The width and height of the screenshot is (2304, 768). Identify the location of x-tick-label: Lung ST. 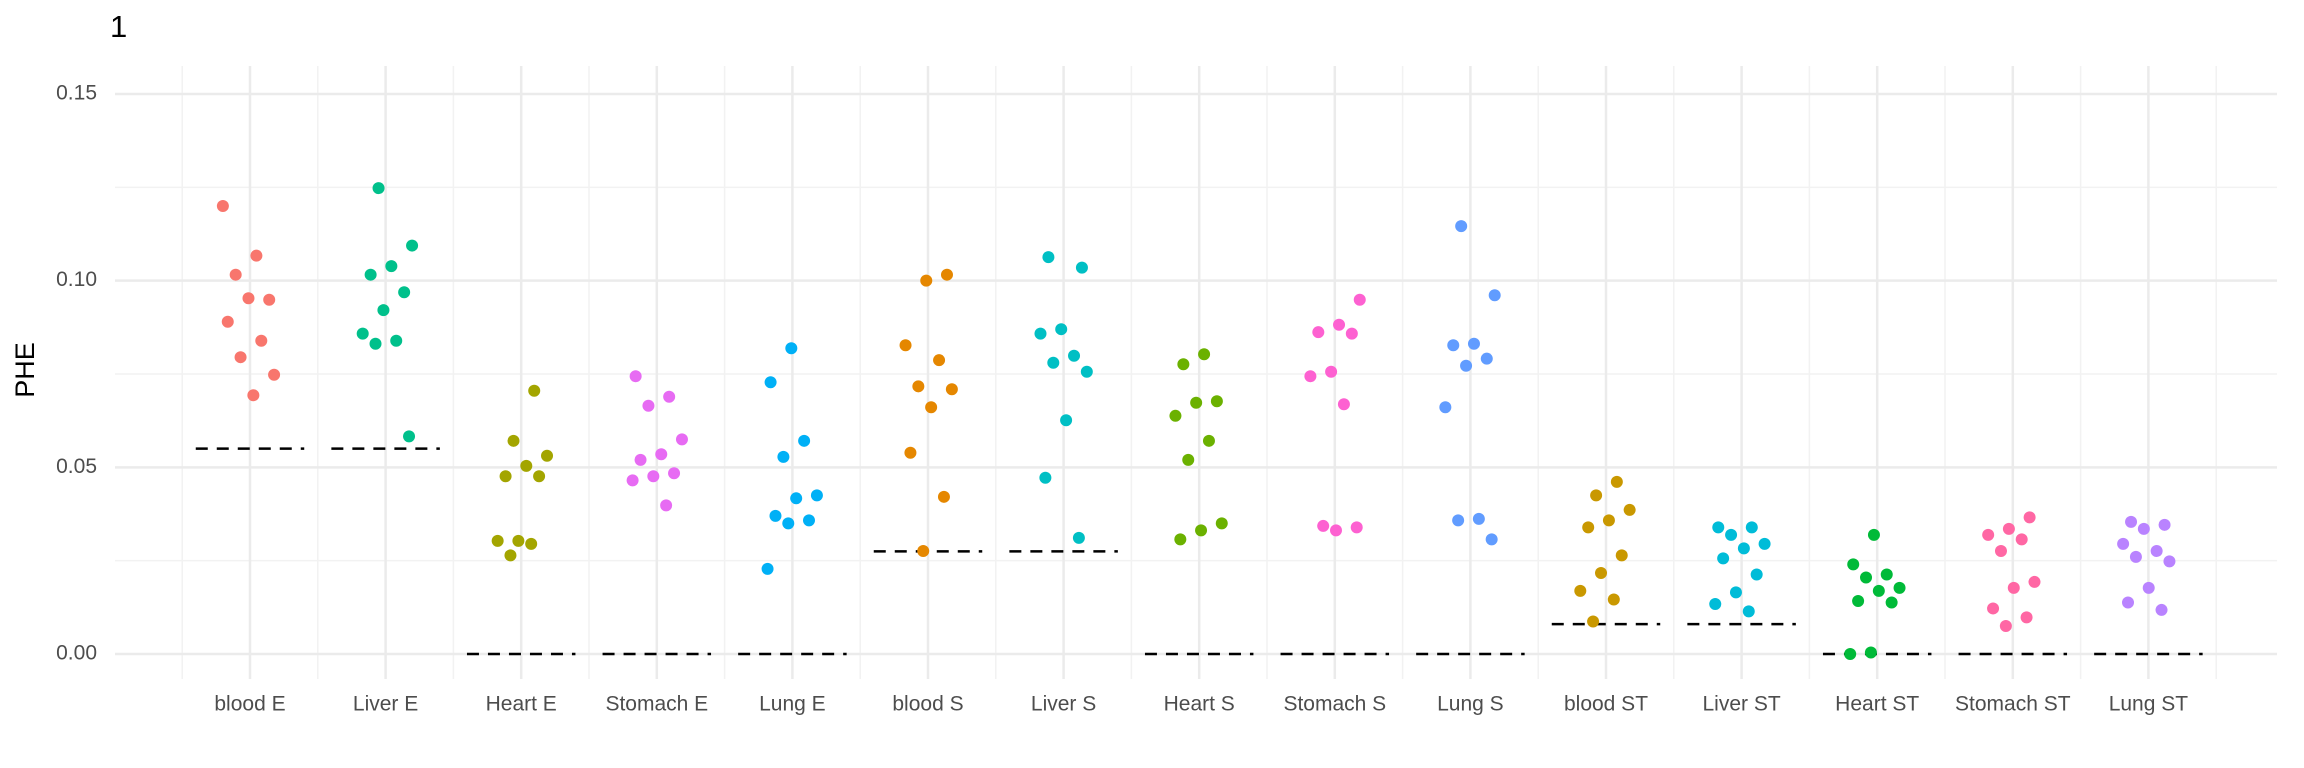
(2149, 704).